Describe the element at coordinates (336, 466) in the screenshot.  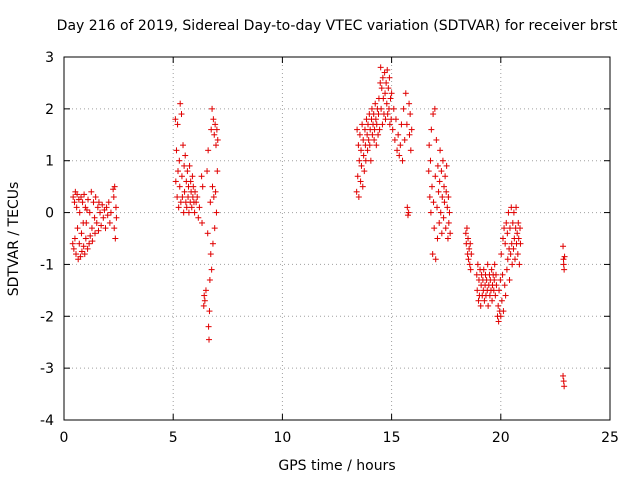
I see `x-axis-label: GPS time / hours` at that location.